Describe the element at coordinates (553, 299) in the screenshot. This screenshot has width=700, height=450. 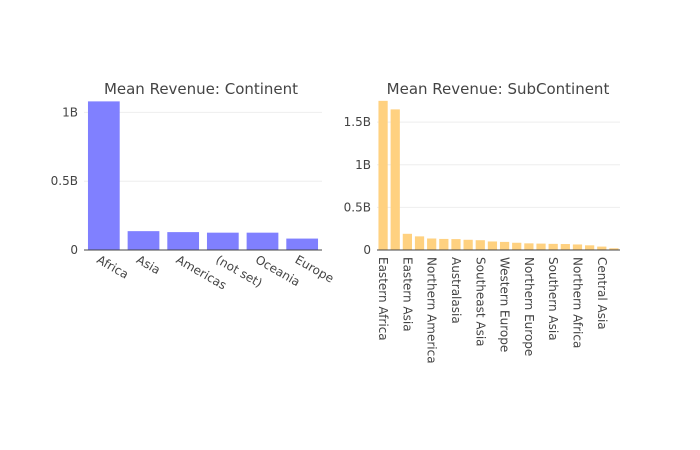
I see `x-tick-label: Southern Asia` at that location.